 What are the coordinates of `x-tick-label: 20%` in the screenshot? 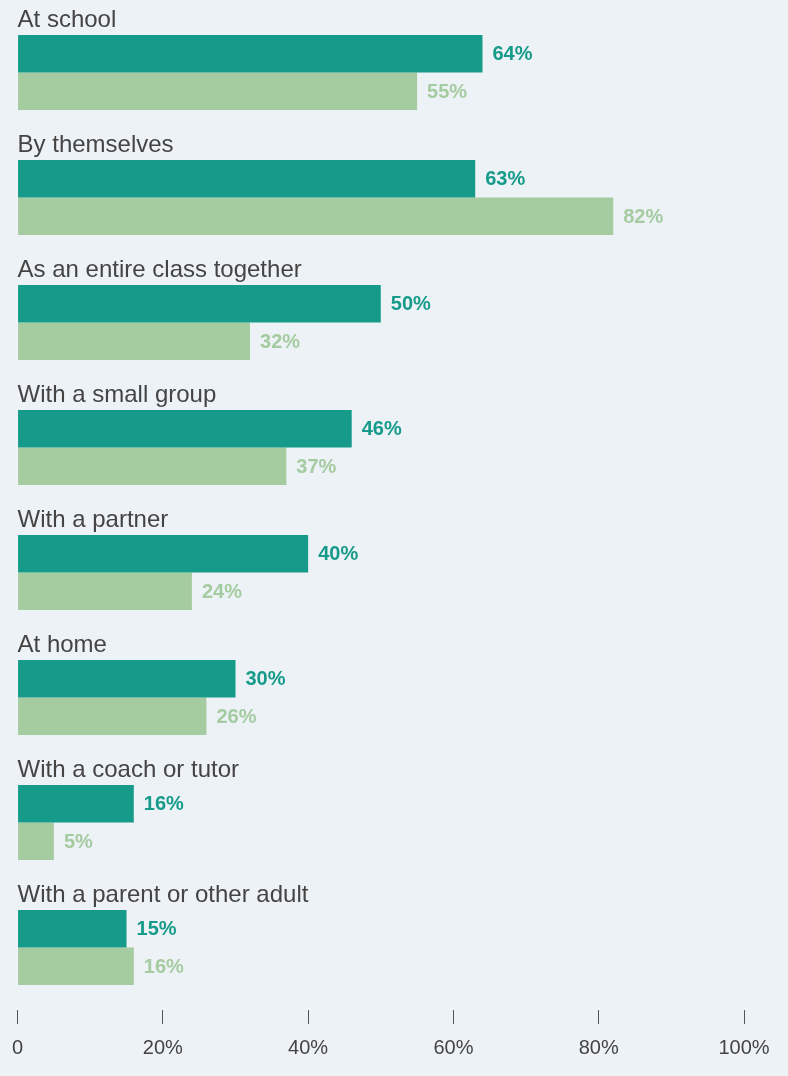 It's located at (163, 1046).